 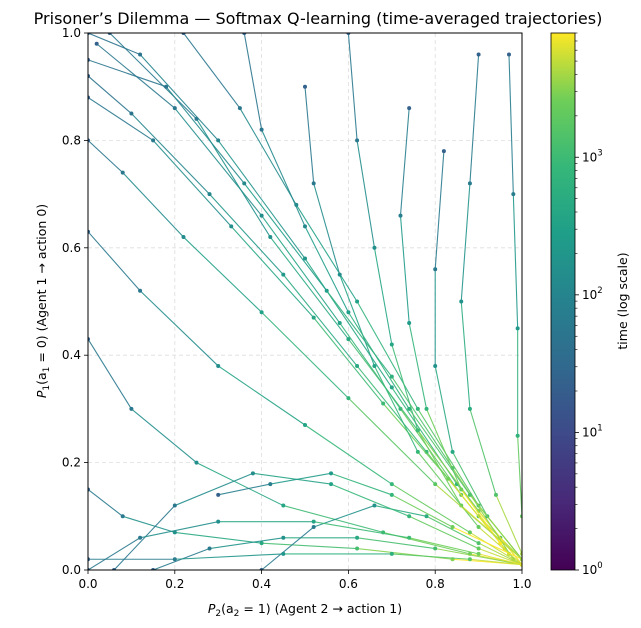 What do you see at coordinates (435, 584) in the screenshot?
I see `x-tick-label: 0.8` at bounding box center [435, 584].